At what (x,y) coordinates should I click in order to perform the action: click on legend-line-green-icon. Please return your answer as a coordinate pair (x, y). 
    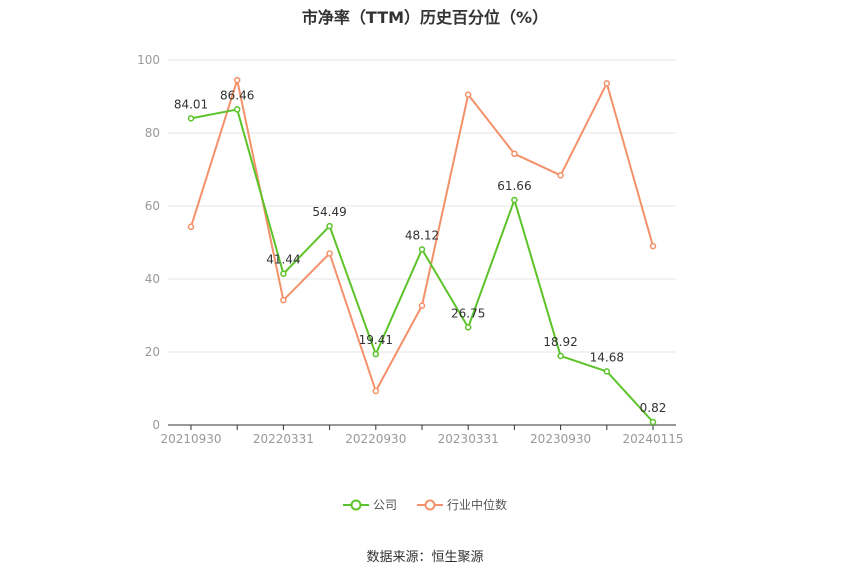
    Looking at the image, I should click on (355, 504).